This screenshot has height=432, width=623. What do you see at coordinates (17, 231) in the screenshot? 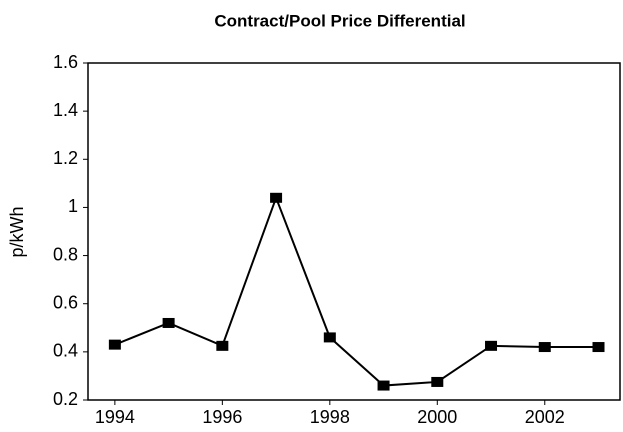
I see `y-axis-label: p/kWh` at bounding box center [17, 231].